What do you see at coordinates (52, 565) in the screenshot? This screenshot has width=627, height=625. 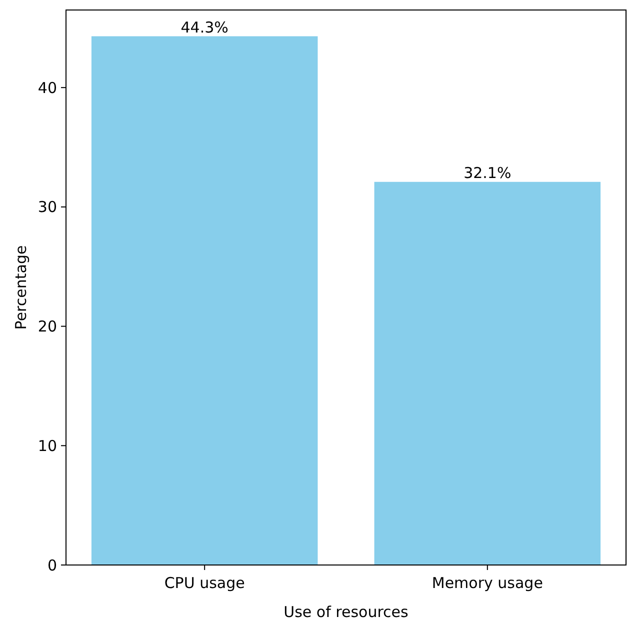 I see `y-tick-label: 0` at bounding box center [52, 565].